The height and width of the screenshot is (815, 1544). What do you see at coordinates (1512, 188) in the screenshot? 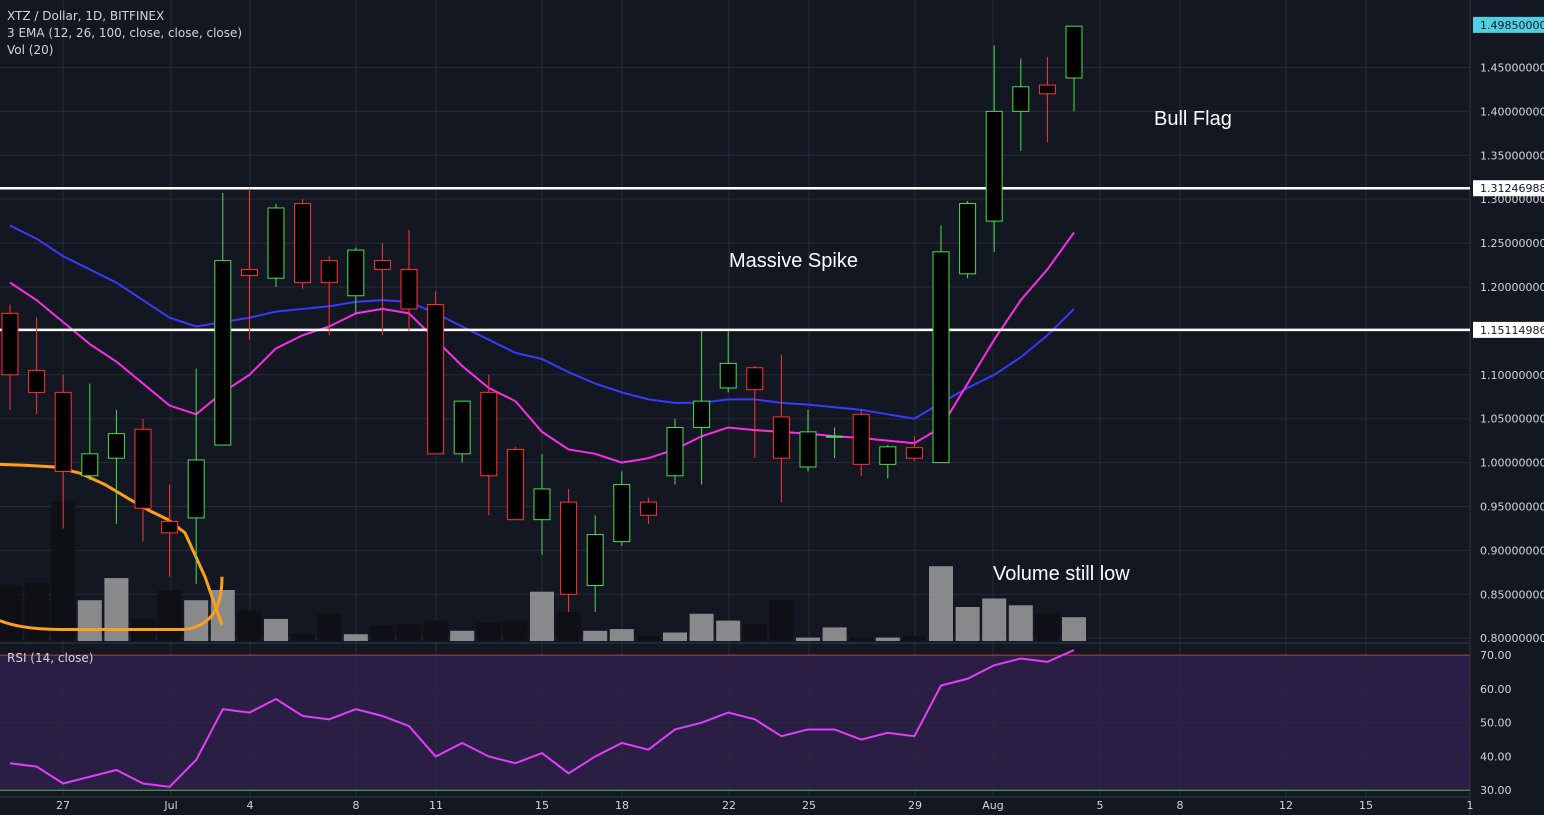
I see `level-label-upper: 1.31246988` at bounding box center [1512, 188].